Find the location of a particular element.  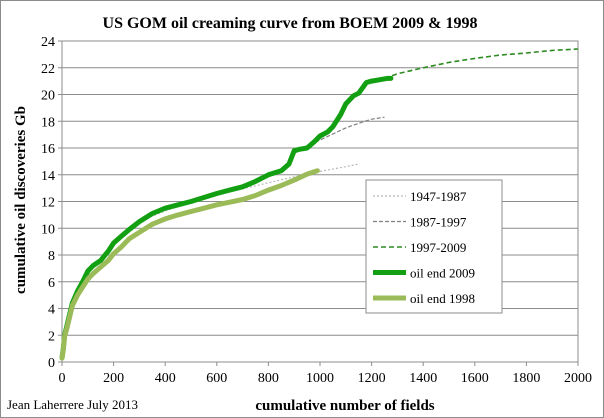

x-axis-ticks: 0 200 400 600 800 1000 1200 1400 1600 1800 2000 is located at coordinates (325, 374).